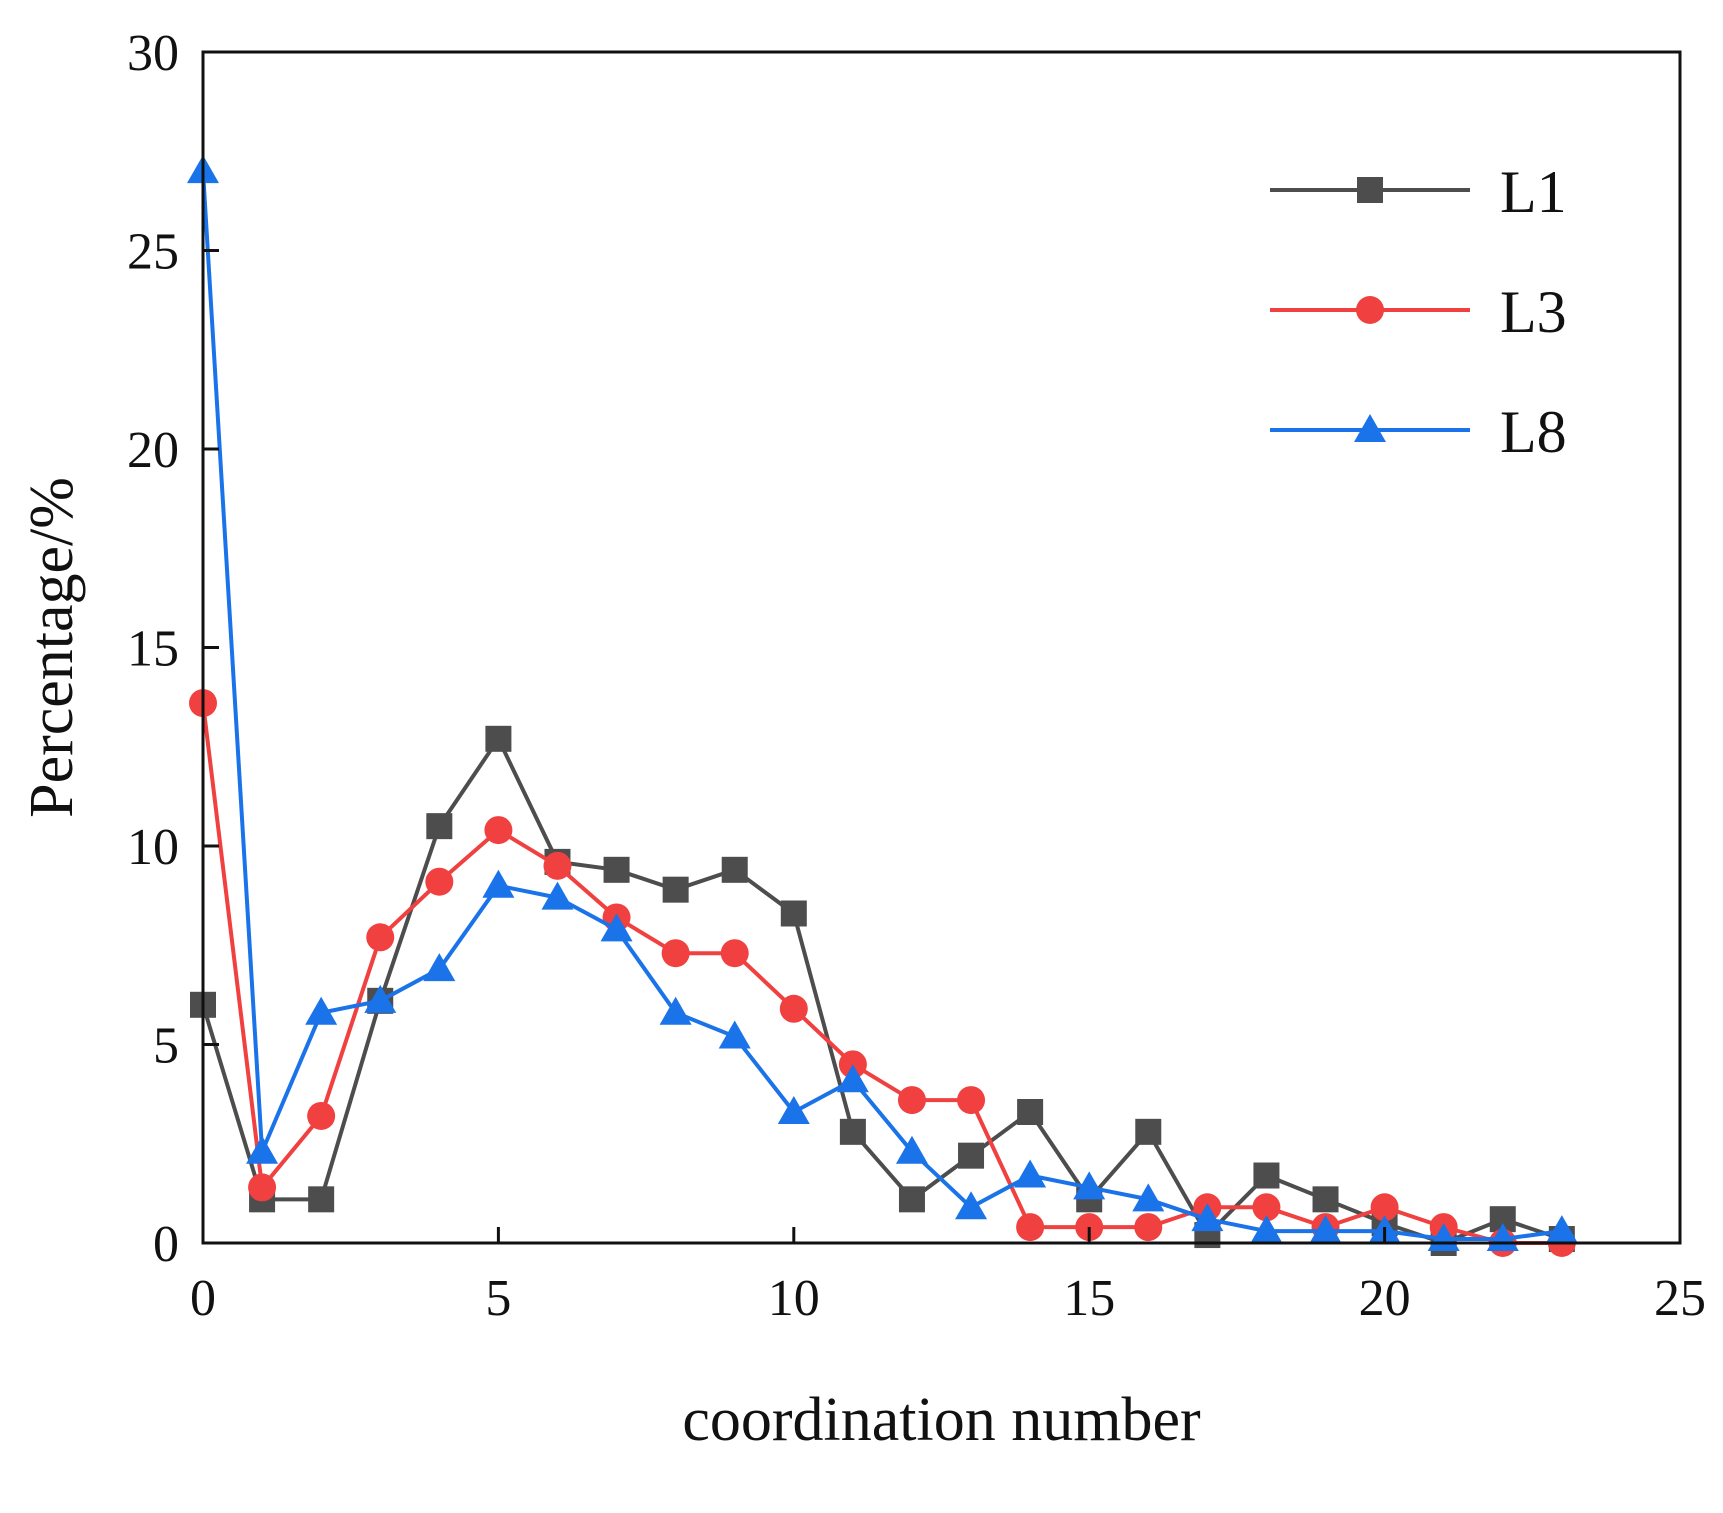 This screenshot has height=1513, width=1723. Describe the element at coordinates (166, 1244) in the screenshot. I see `y-tick-label: 0` at that location.